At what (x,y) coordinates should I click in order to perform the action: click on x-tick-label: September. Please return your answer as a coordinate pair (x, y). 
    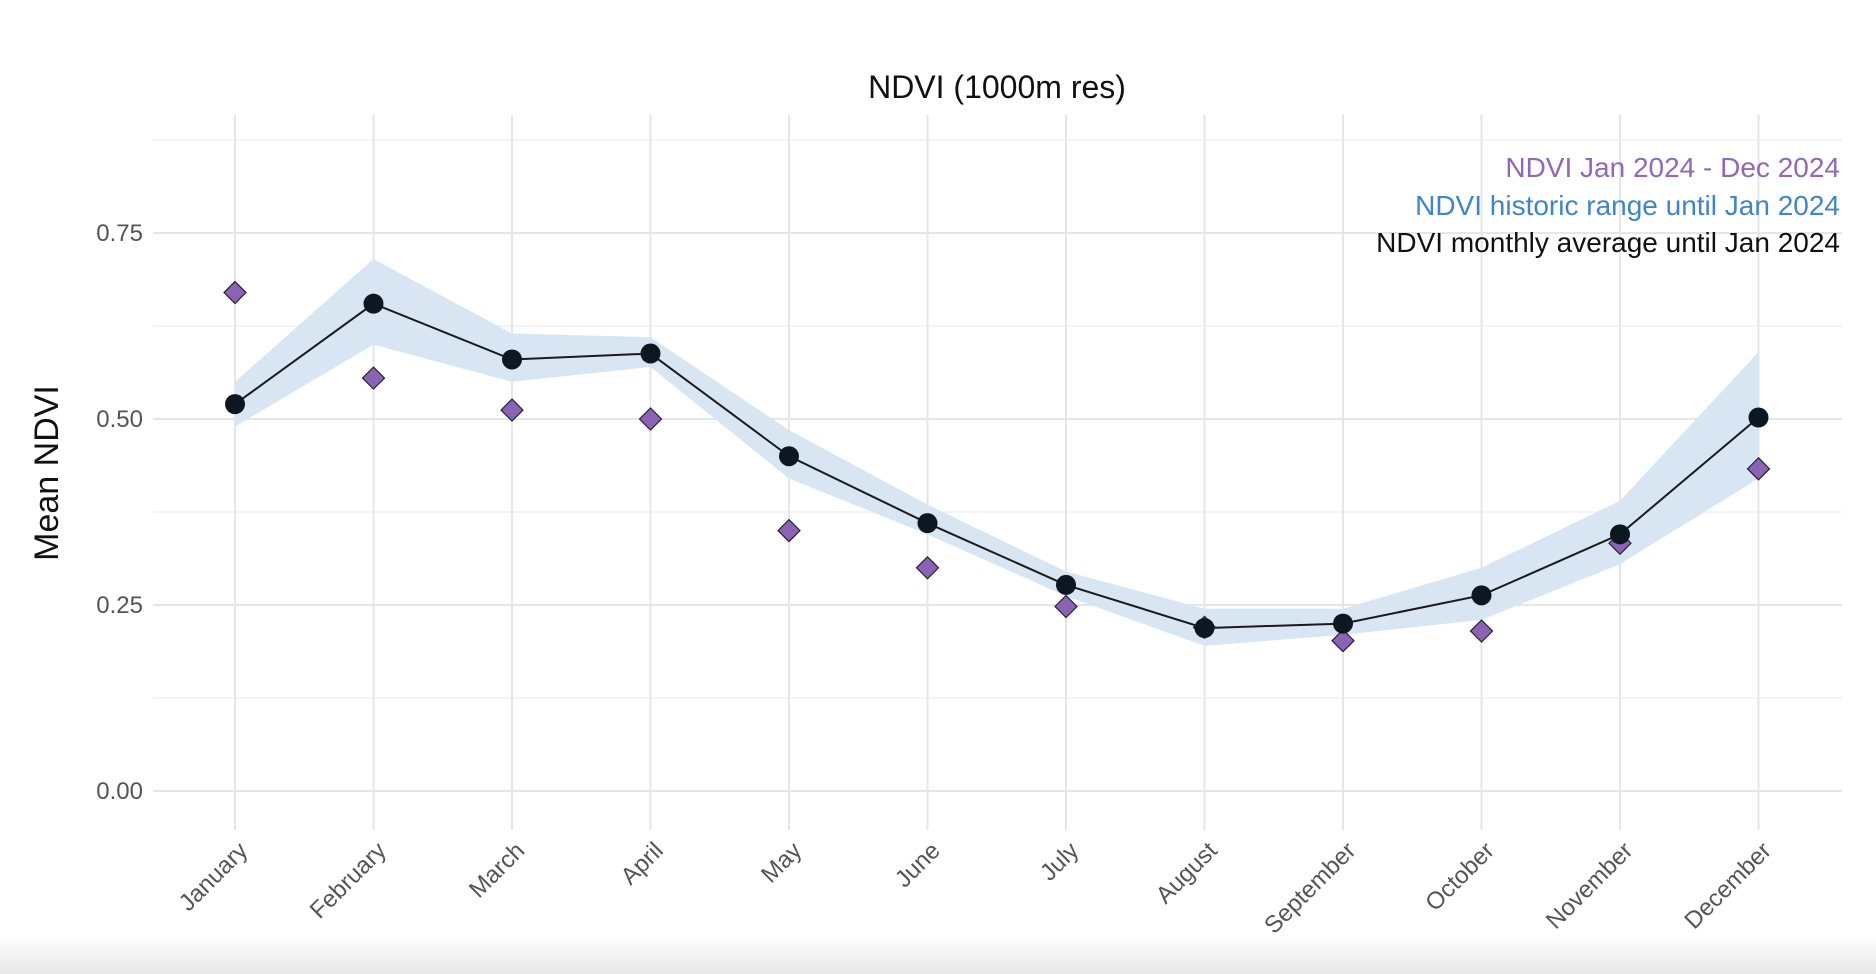
    Looking at the image, I should click on (1310, 888).